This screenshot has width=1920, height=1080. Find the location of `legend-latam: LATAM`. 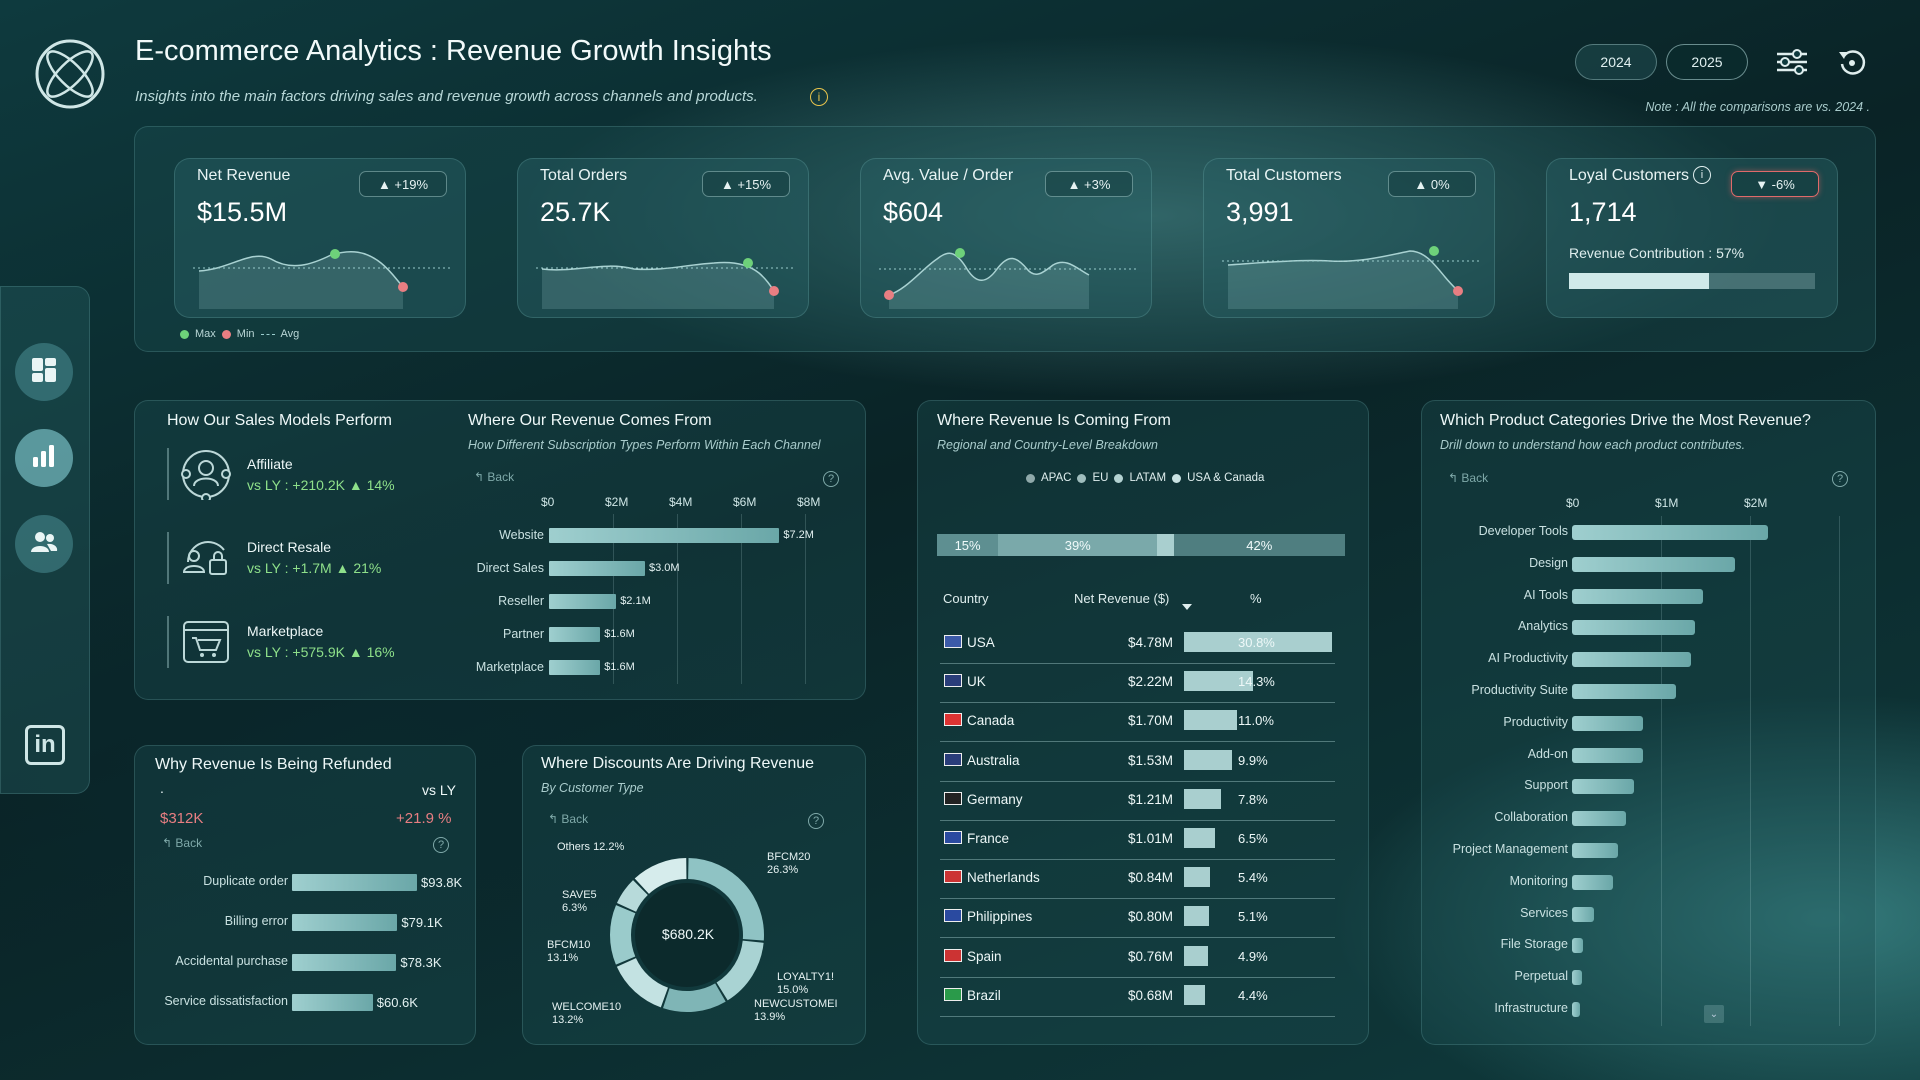

legend-latam: LATAM is located at coordinates (1148, 478).